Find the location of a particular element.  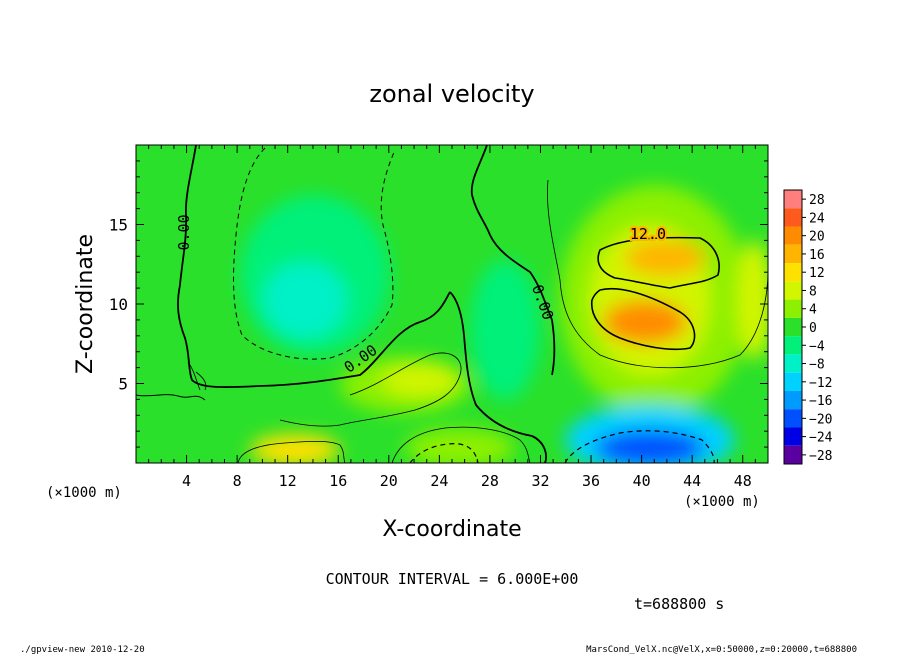

contour-interval-text: CONTOUR INTERVAL = 6.000E+00 is located at coordinates (452, 579).